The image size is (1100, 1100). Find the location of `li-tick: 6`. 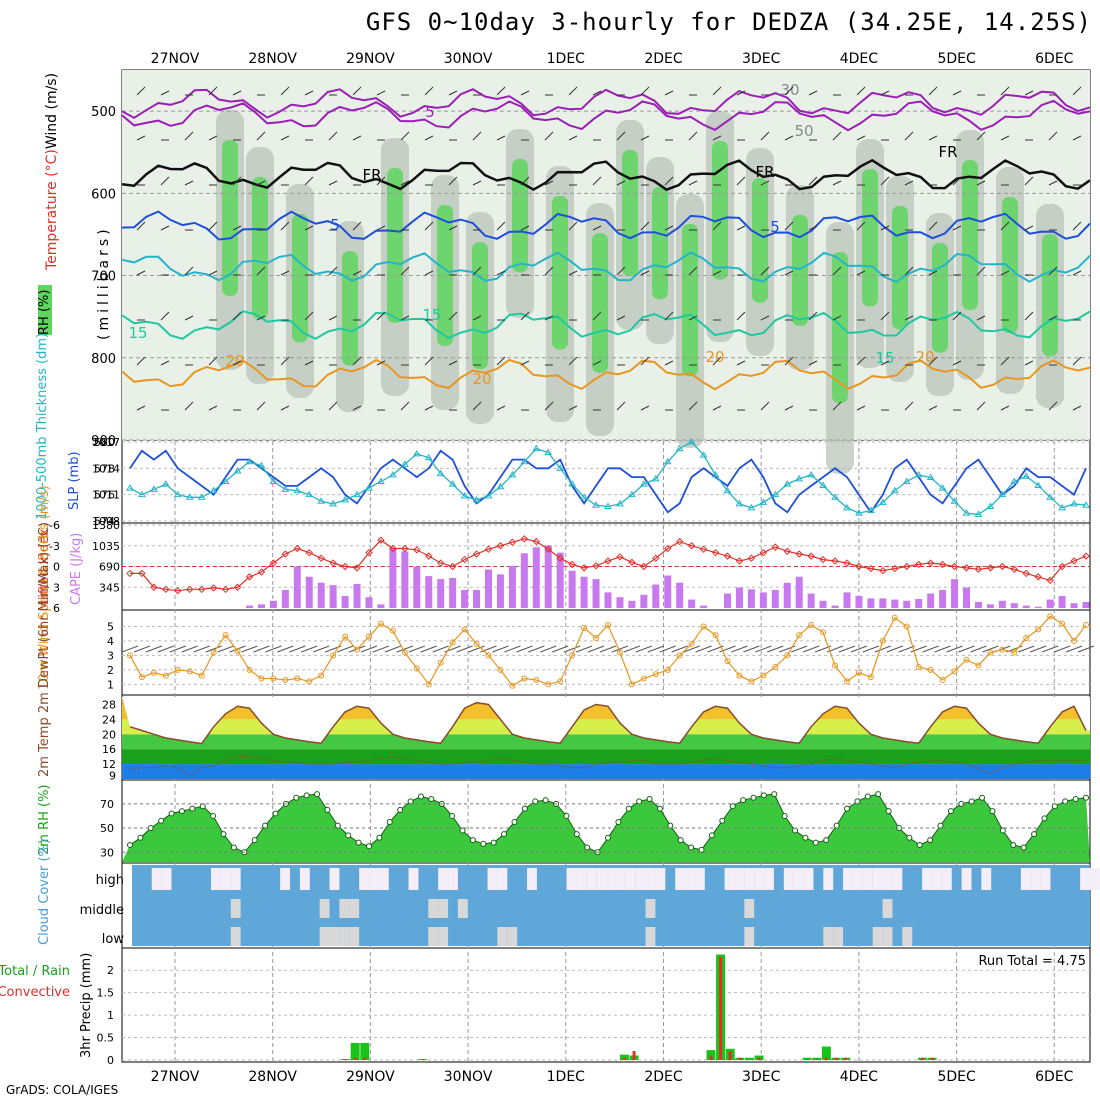

li-tick: 6 is located at coordinates (56, 608).